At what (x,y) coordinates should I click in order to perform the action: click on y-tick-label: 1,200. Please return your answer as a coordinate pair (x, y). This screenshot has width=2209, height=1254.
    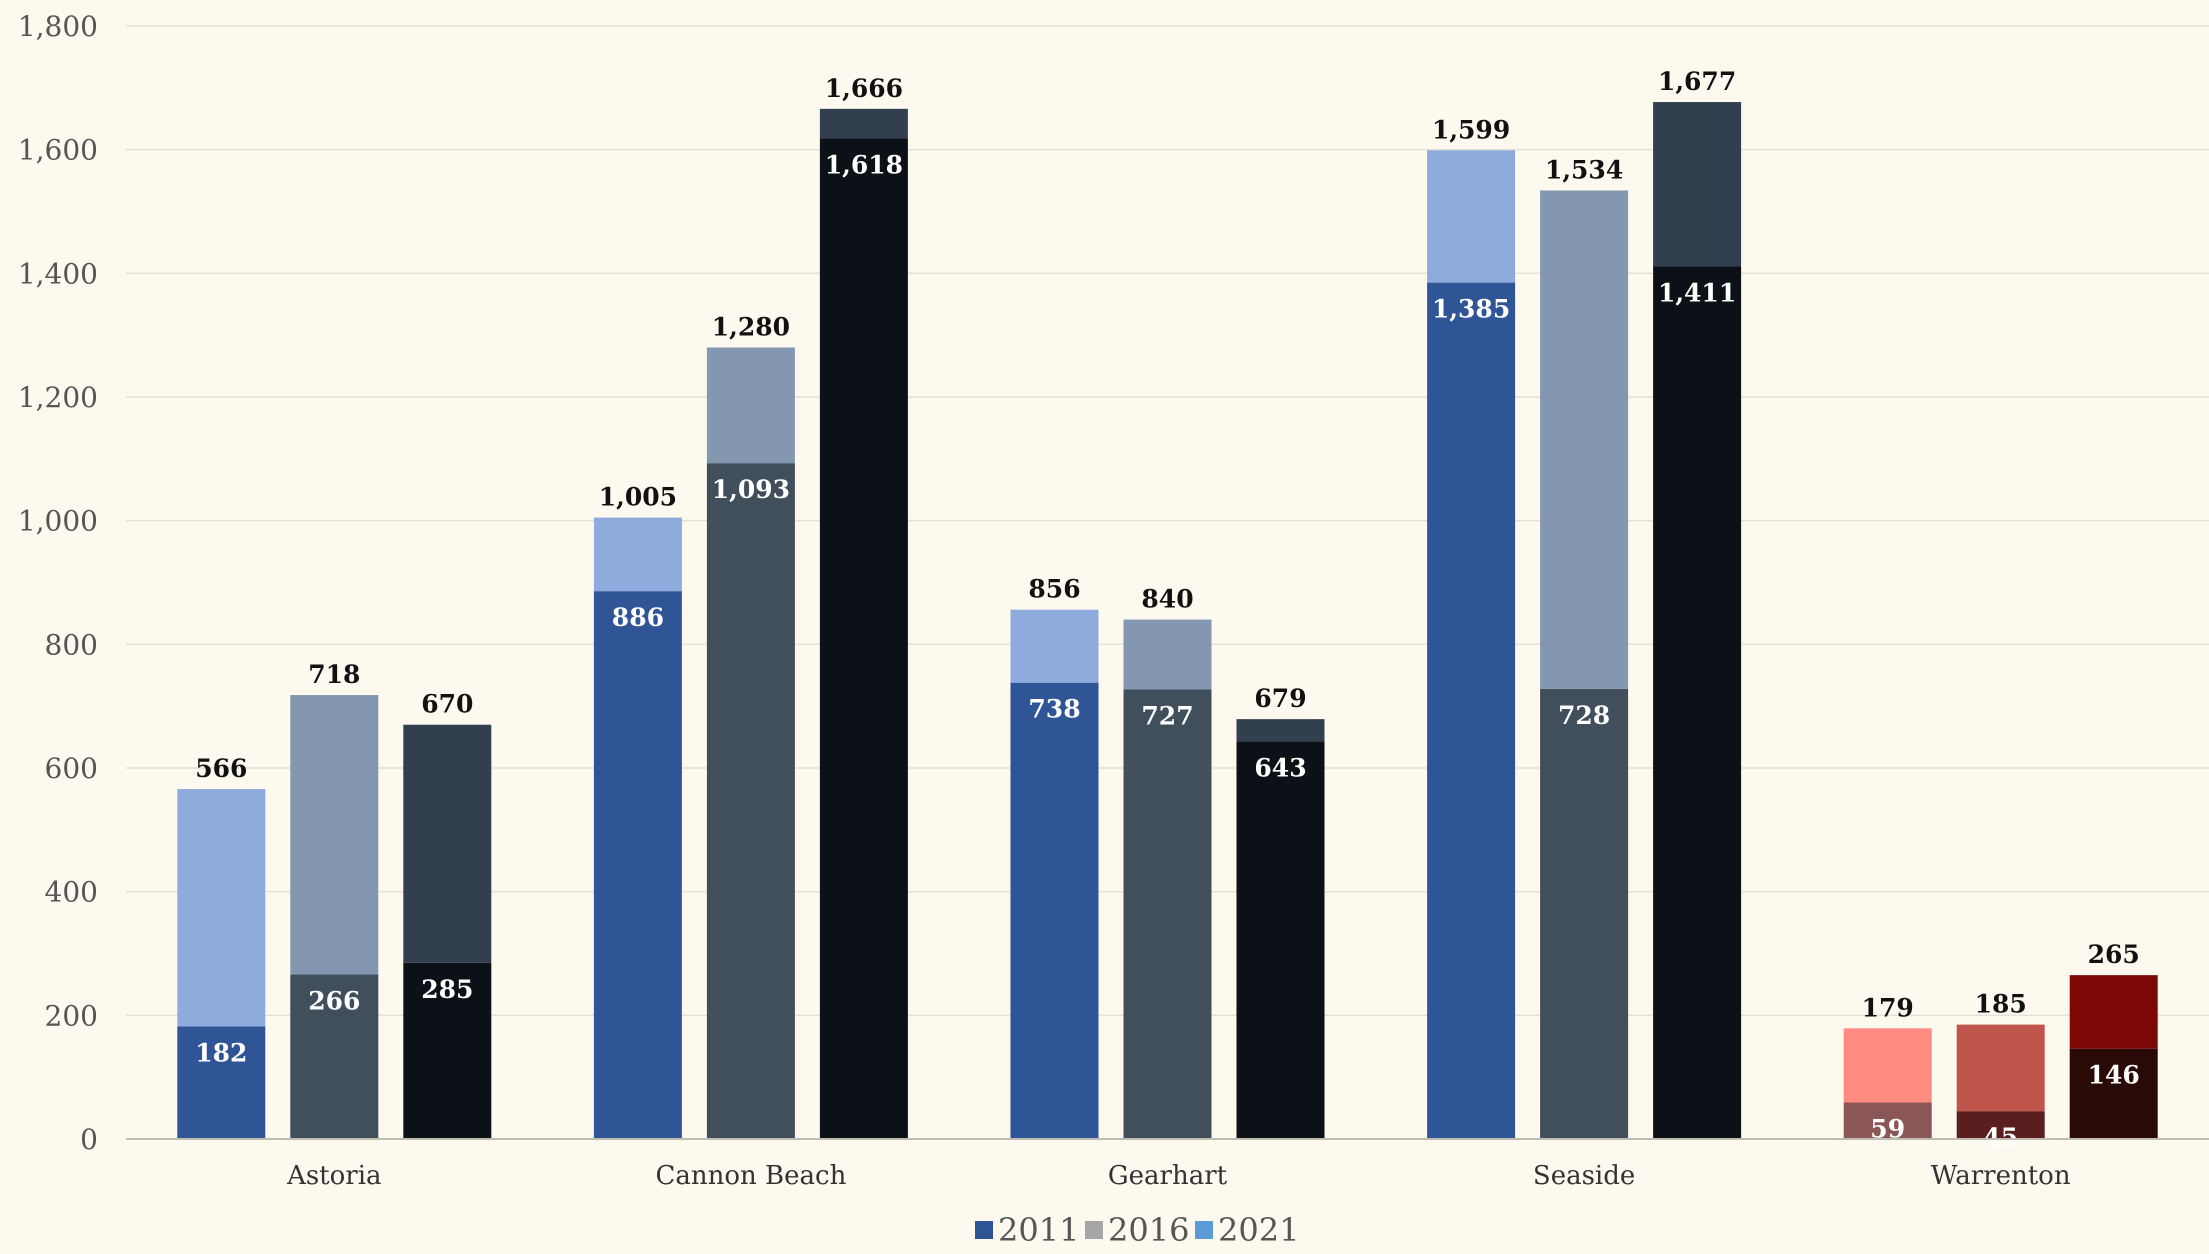
    Looking at the image, I should click on (58, 397).